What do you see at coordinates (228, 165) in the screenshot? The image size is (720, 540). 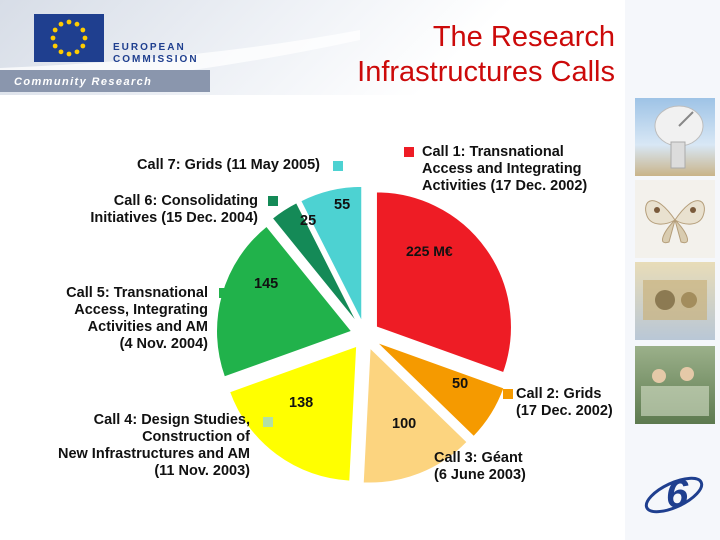 I see `legend-label-call-7: Call 7: Grids (11 May 2005)` at bounding box center [228, 165].